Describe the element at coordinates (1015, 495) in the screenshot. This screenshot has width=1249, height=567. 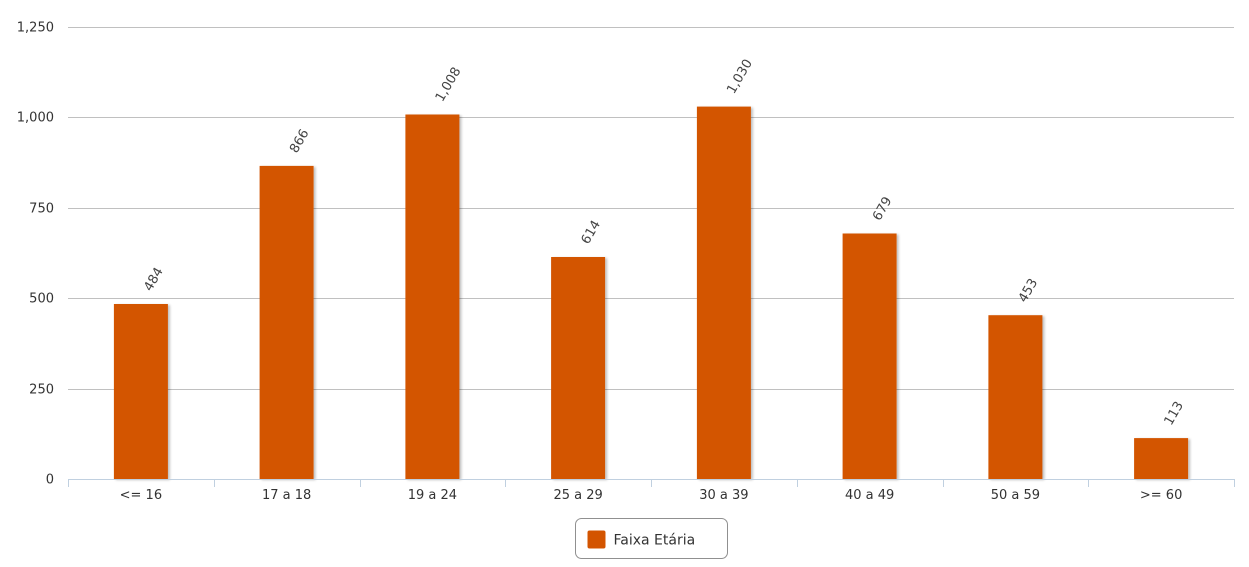
I see `x-tick-label: 50 a 59` at that location.